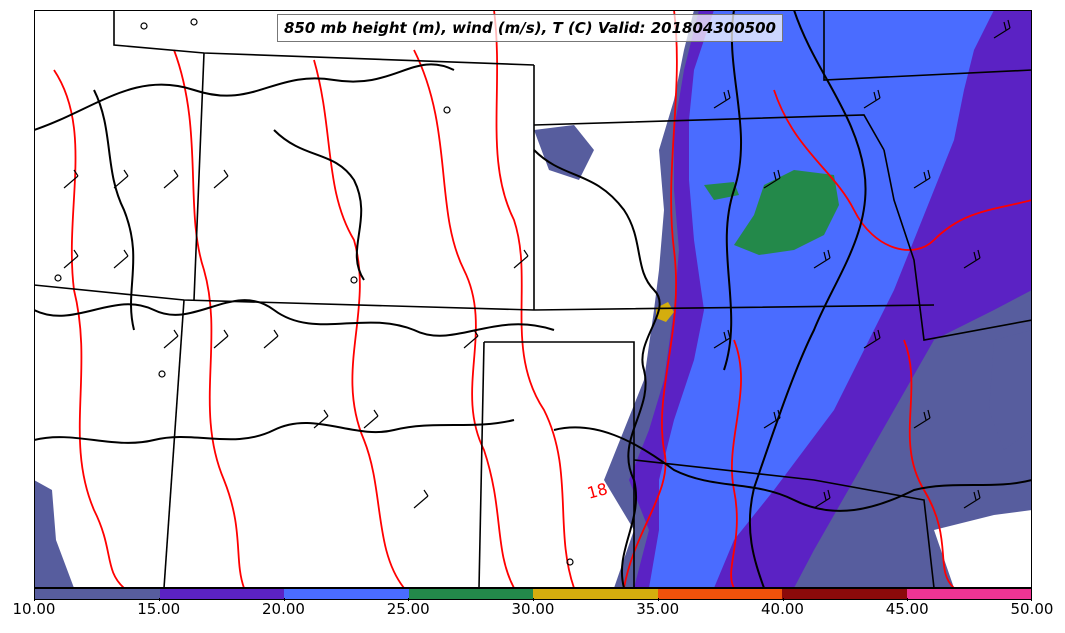 Image resolution: width=1065 pixels, height=633 pixels. I want to click on boundary-co-nm, so click(559, 464).